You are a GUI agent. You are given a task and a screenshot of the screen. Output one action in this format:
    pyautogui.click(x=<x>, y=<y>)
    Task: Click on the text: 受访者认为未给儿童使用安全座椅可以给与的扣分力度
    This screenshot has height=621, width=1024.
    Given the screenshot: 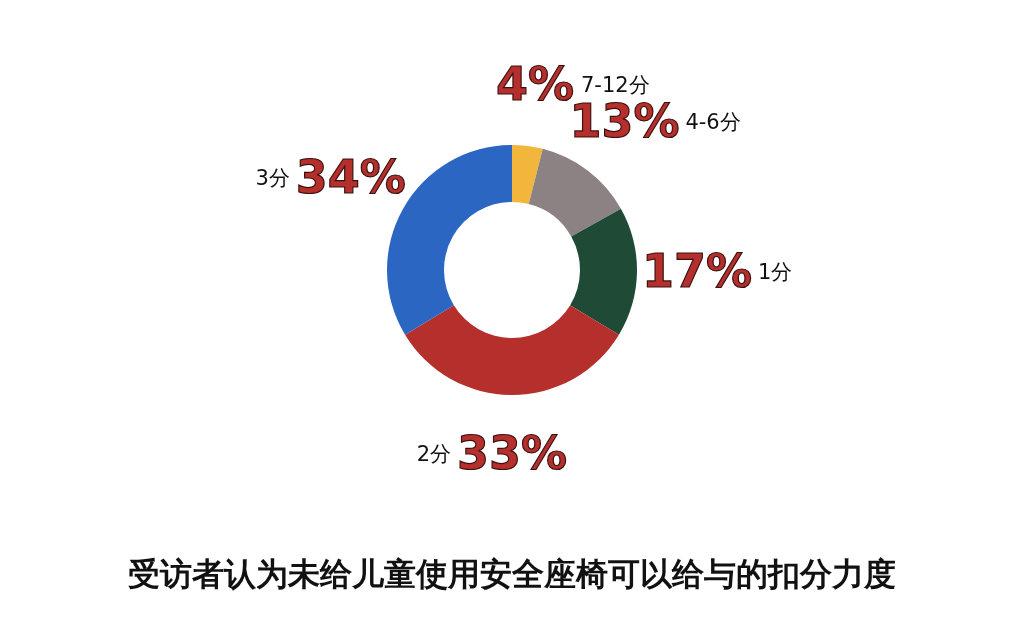 What is the action you would take?
    pyautogui.click(x=512, y=574)
    